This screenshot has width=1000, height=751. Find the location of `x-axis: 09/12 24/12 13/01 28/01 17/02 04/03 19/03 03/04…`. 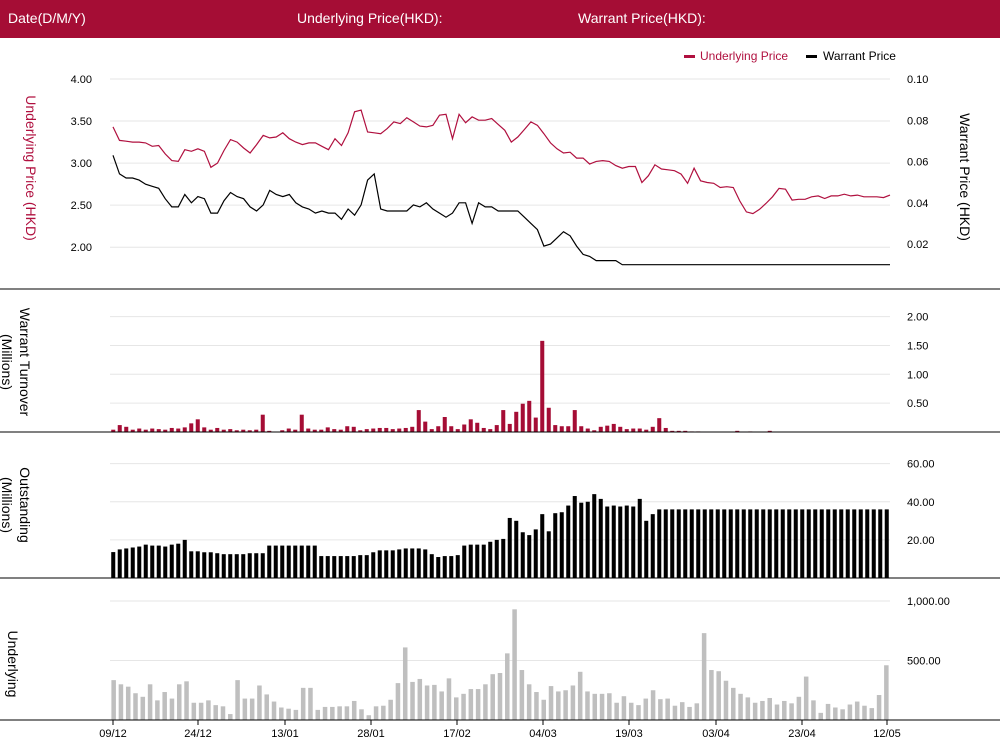

x-axis: 09/12 24/12 13/01 28/01 17/02 04/03 19/03 03/04… is located at coordinates (500, 730).